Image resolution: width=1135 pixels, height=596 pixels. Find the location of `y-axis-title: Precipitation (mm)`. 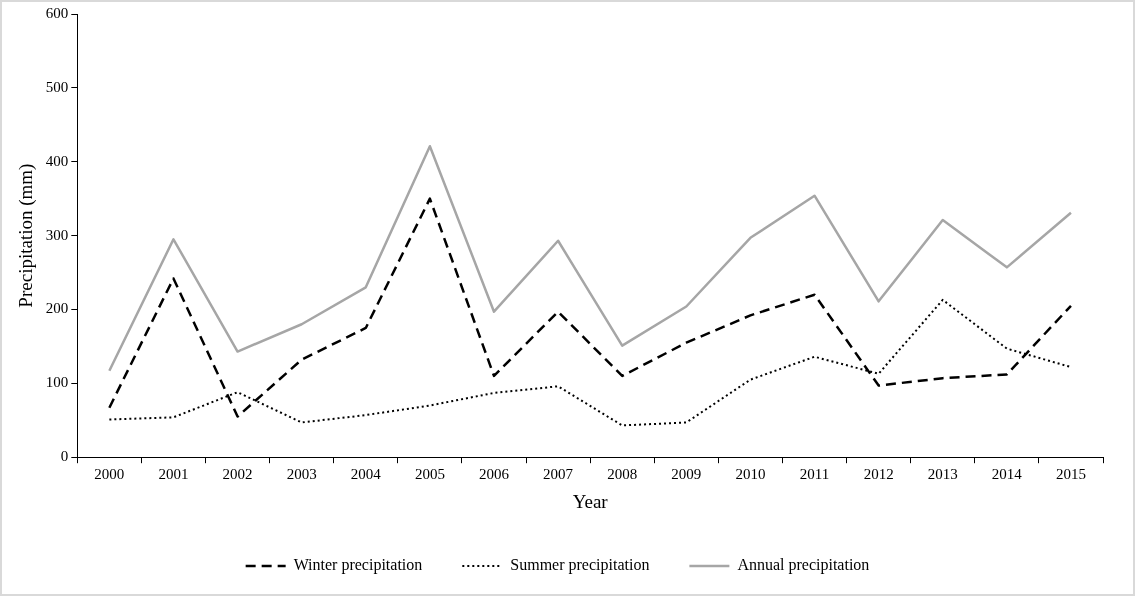

y-axis-title: Precipitation (mm) is located at coordinates (26, 235).